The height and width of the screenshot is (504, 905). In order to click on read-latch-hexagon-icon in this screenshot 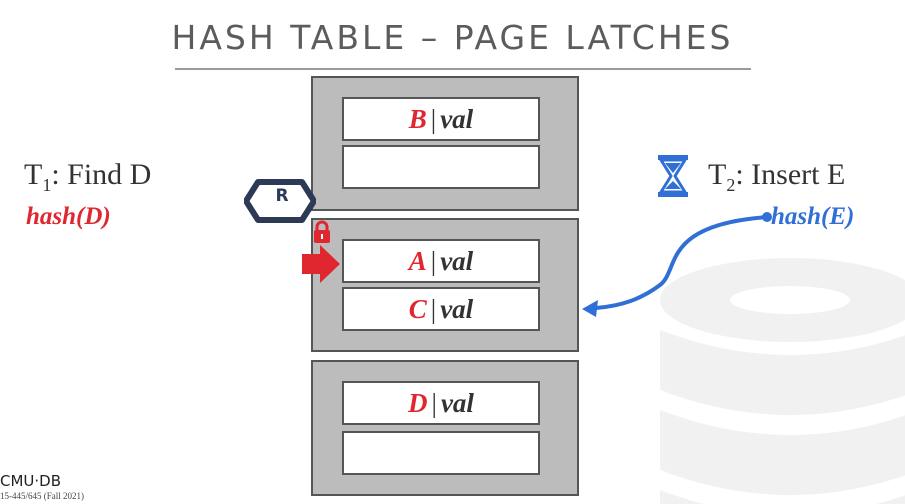, I will do `click(280, 201)`.